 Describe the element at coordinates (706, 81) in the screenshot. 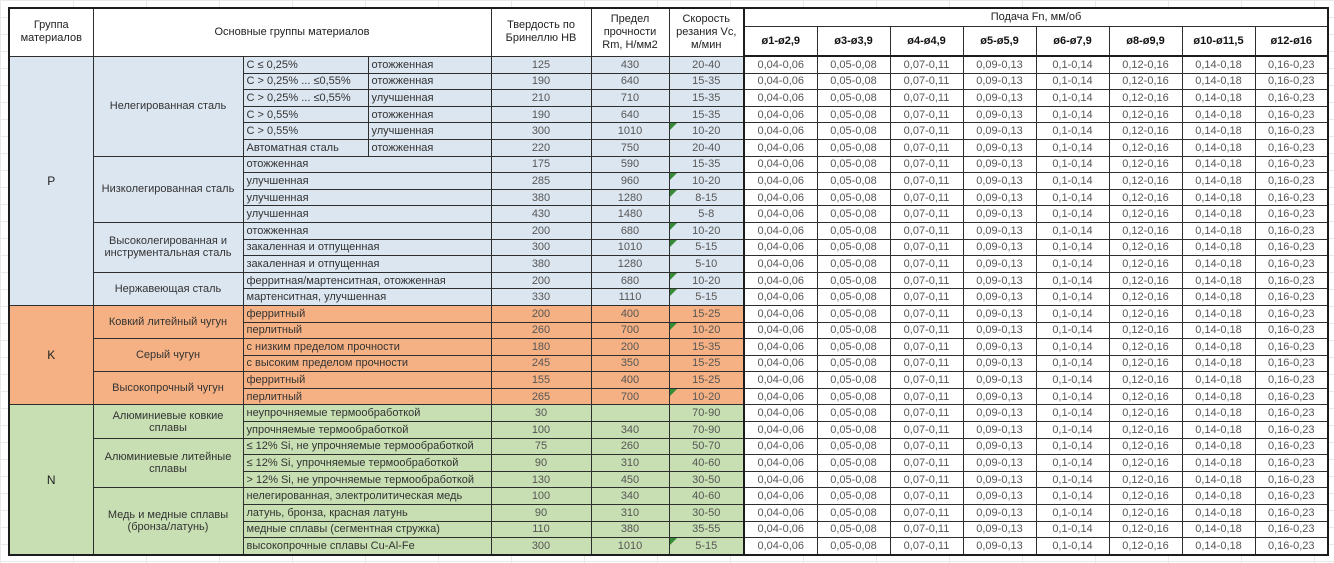

I see `cutting-speed-cell: 15-35` at that location.